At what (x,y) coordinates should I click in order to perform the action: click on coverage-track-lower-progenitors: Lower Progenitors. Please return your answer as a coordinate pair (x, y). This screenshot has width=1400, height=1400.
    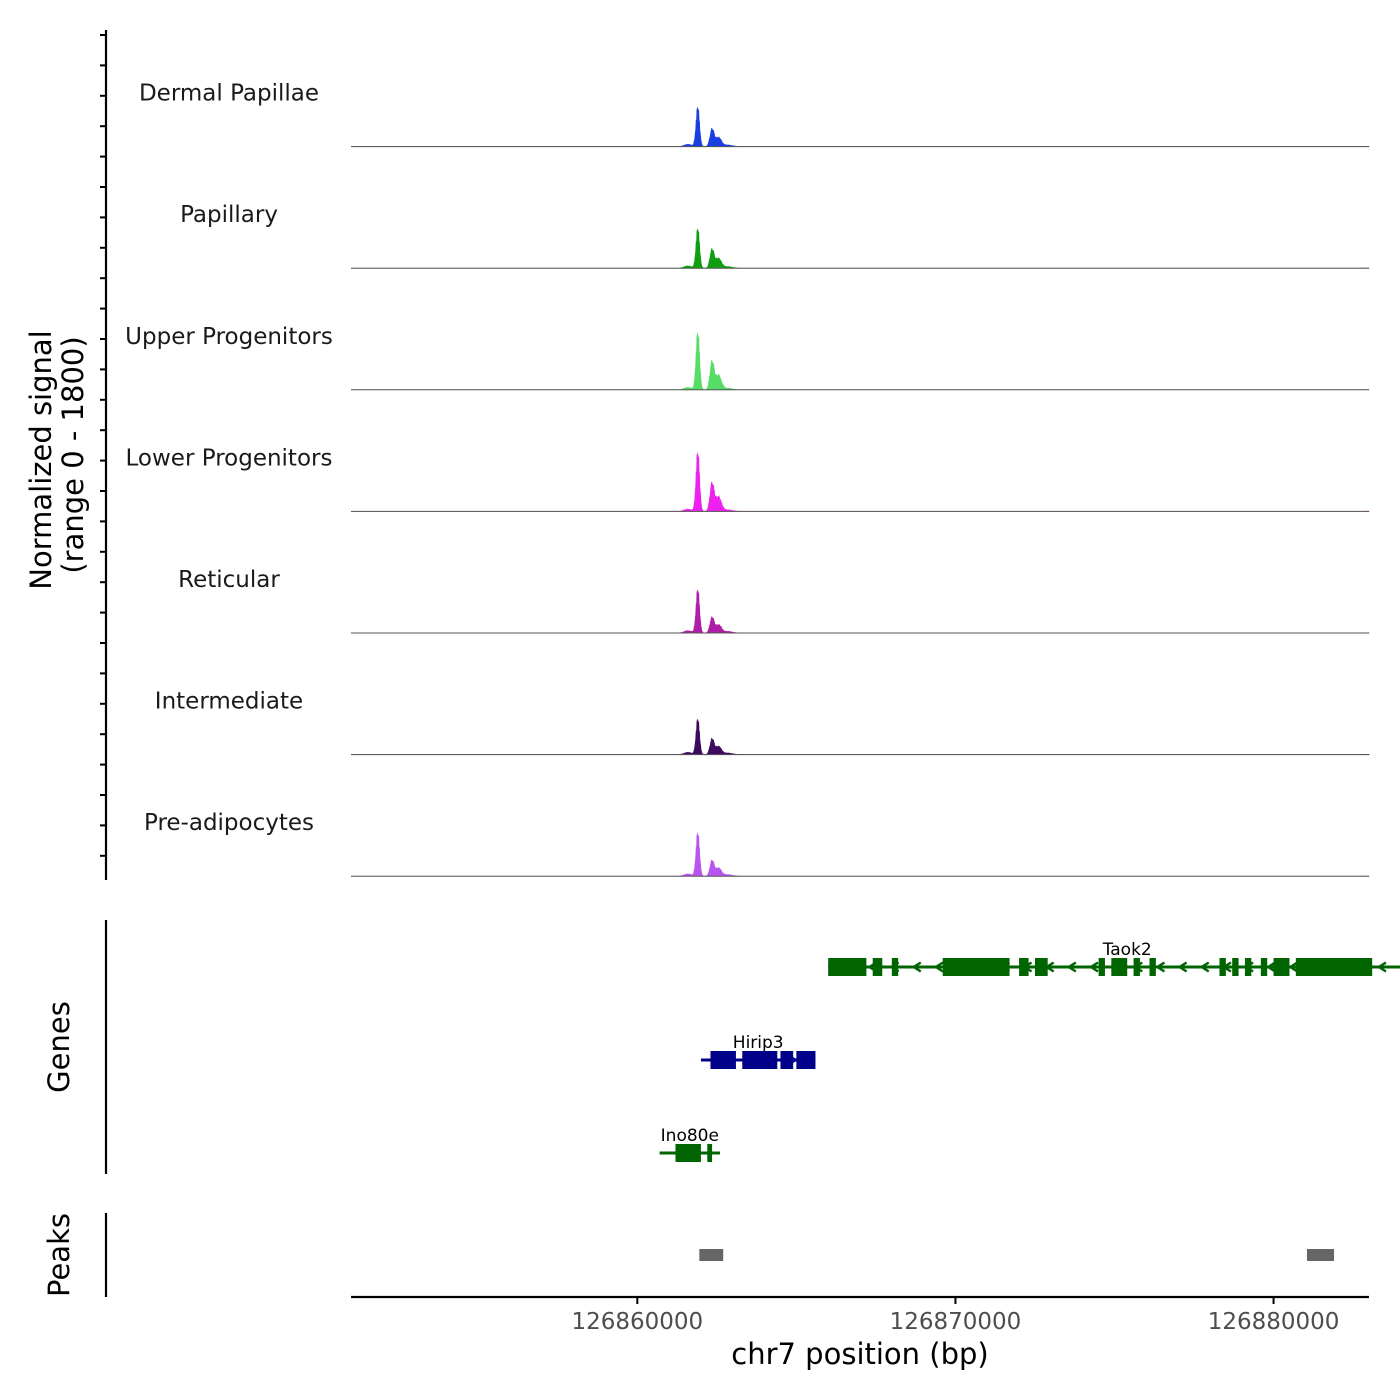
    Looking at the image, I should click on (748, 478).